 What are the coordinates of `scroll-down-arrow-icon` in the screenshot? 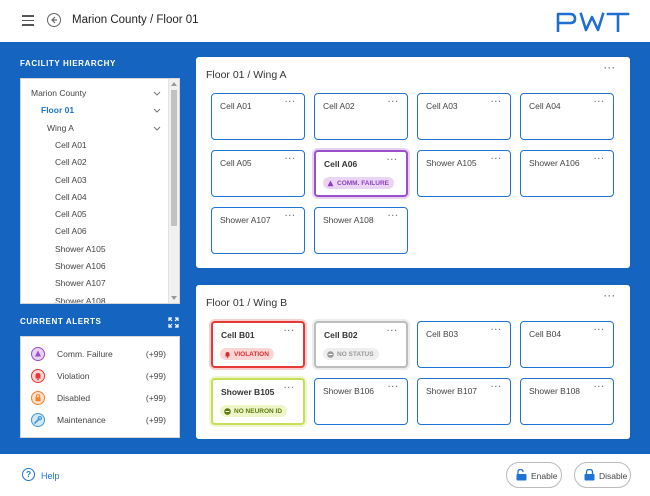 It's located at (174, 298).